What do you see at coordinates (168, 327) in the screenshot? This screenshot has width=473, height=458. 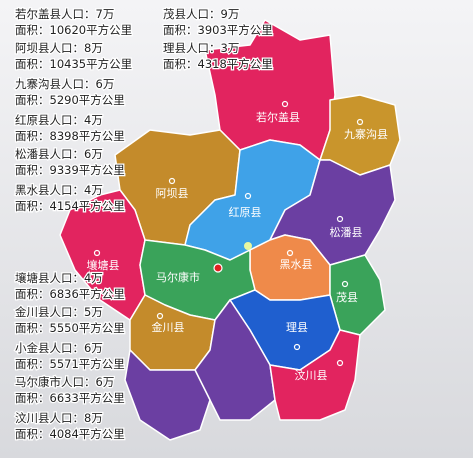 I see `region-label: 金川县` at bounding box center [168, 327].